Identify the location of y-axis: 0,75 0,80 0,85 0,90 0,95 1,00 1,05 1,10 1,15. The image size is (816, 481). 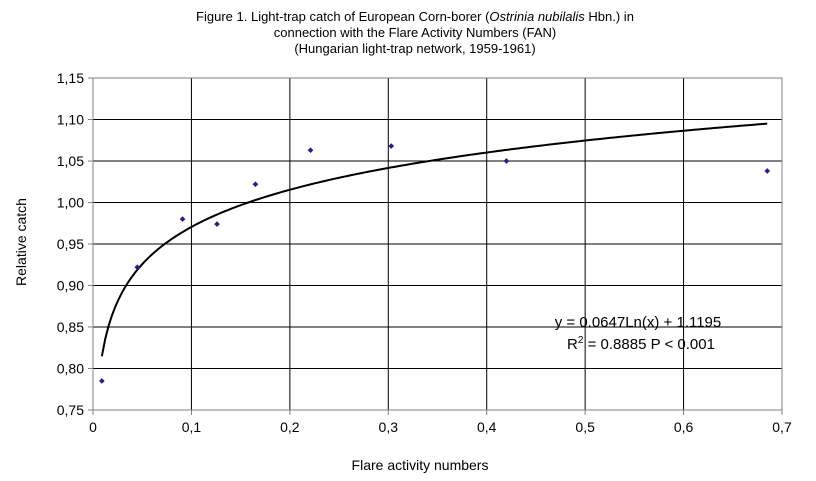
(75, 244).